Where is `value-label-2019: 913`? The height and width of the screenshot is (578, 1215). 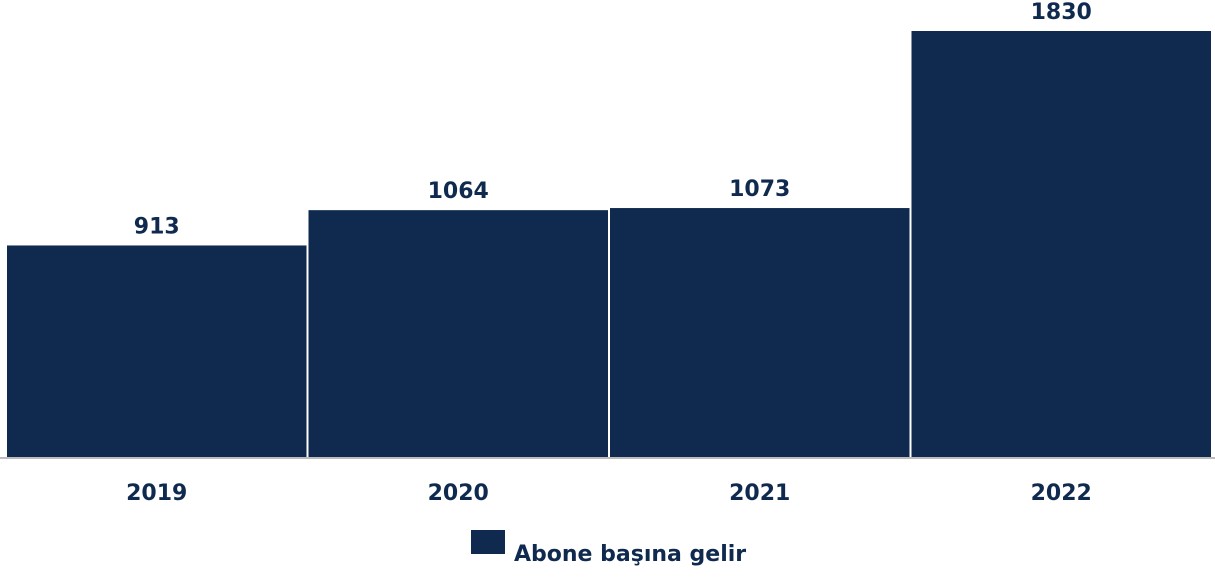
value-label-2019: 913 is located at coordinates (157, 226).